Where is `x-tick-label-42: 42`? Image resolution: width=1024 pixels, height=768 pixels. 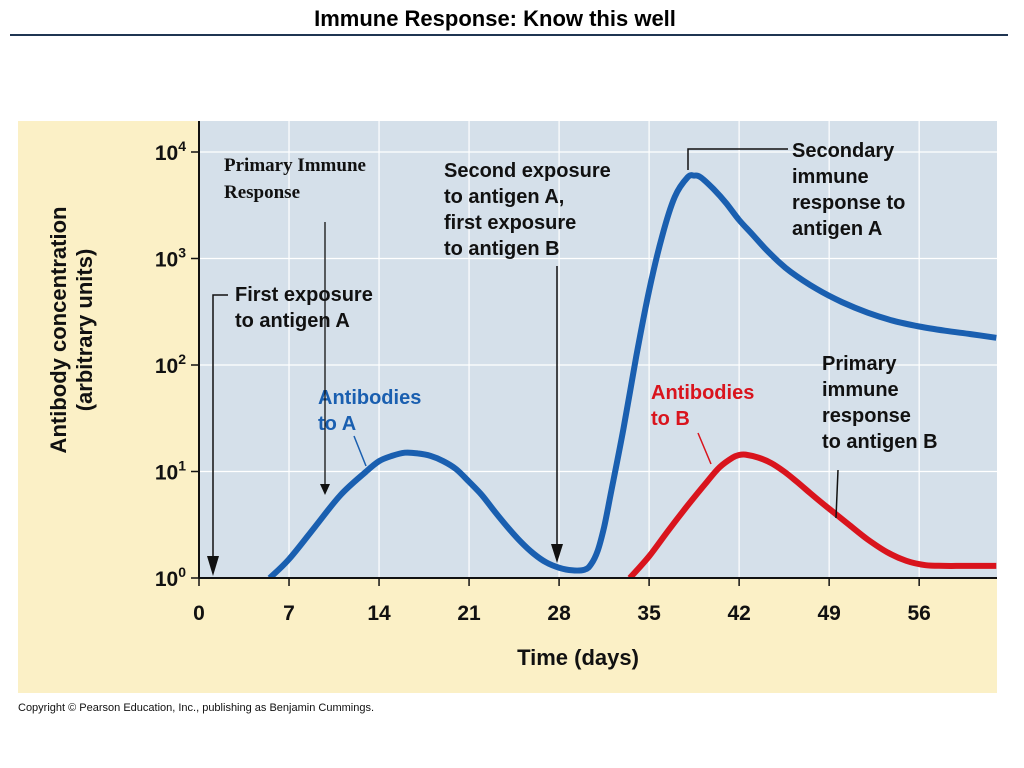
x-tick-label-42: 42 is located at coordinates (738, 613).